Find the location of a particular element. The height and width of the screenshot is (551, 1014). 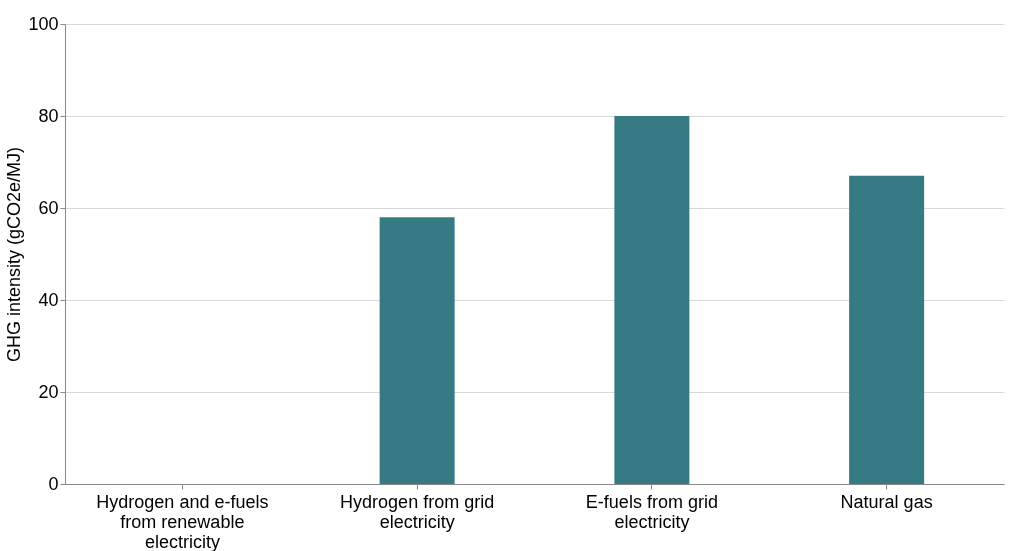

y-tick-label: 0 is located at coordinates (53, 483).